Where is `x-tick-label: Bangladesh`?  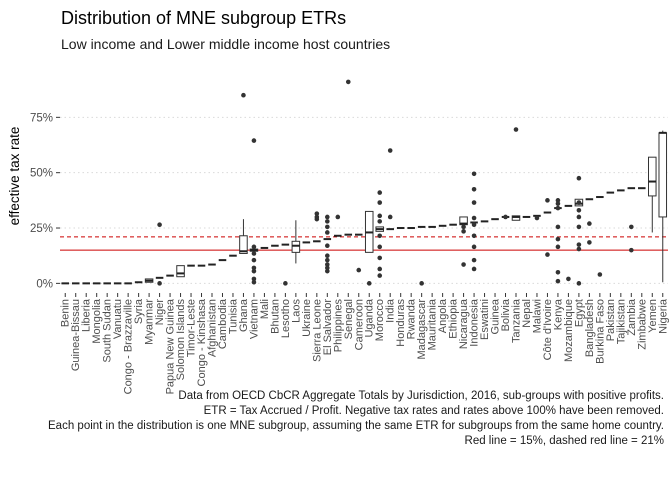
x-tick-label: Bangladesh is located at coordinates (590, 328).